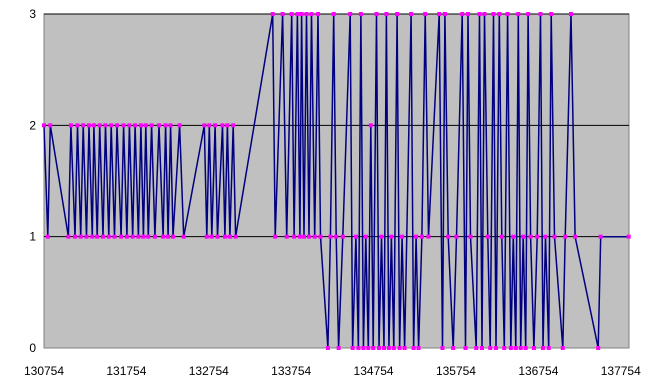  Describe the element at coordinates (126, 371) in the screenshot. I see `x-tick-label: 131754` at that location.